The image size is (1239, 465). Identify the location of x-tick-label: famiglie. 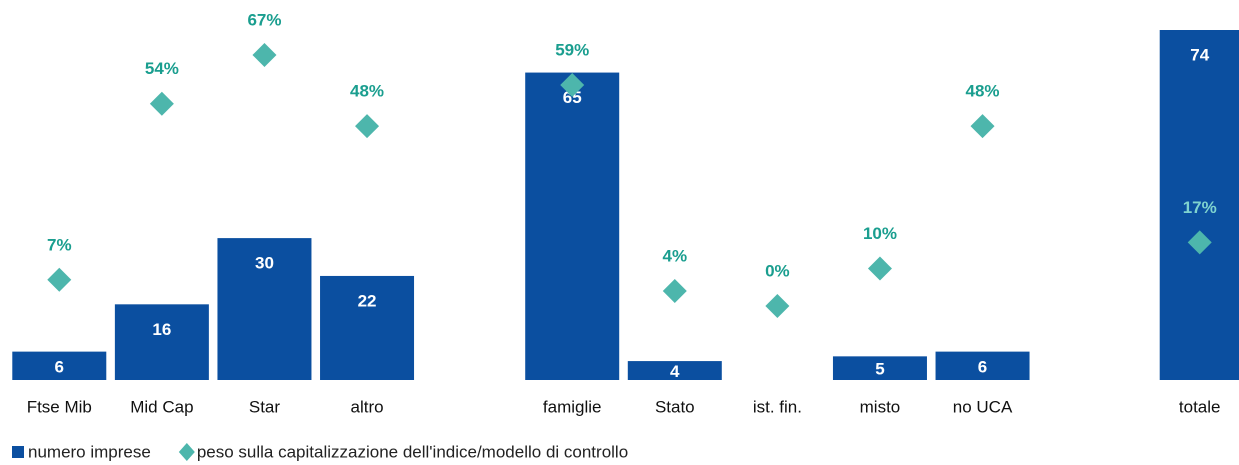
(572, 406).